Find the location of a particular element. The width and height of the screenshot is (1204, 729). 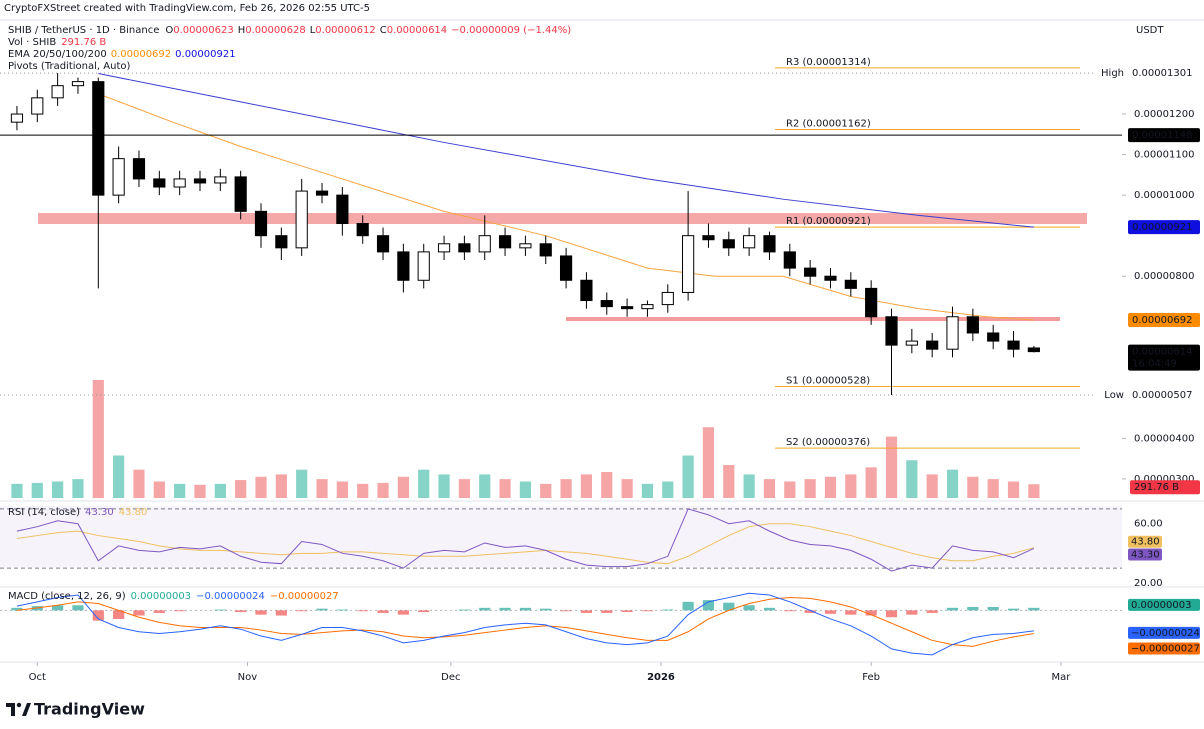

price-tag-label: 0.00000921 is located at coordinates (1162, 227).